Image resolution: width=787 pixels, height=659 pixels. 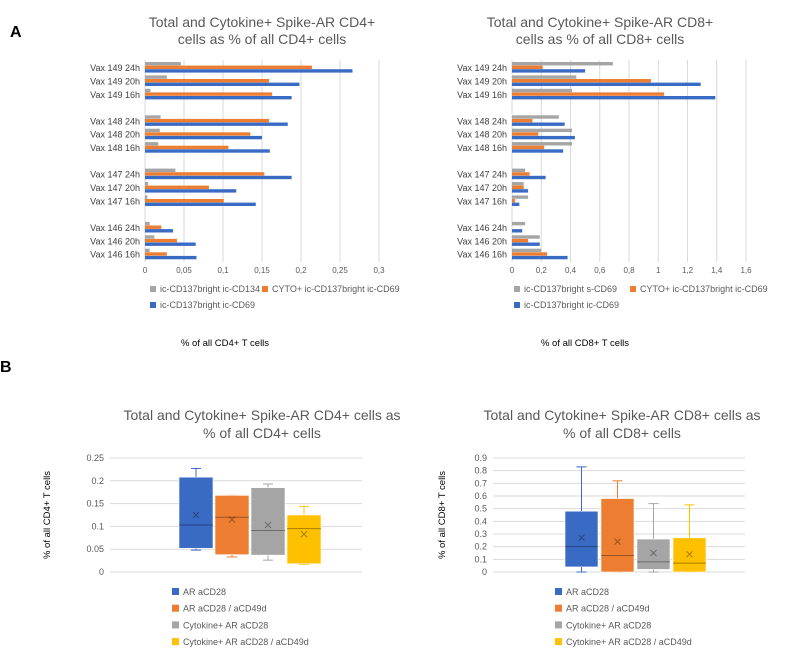 I want to click on legend-swatch-gray, so click(x=517, y=289).